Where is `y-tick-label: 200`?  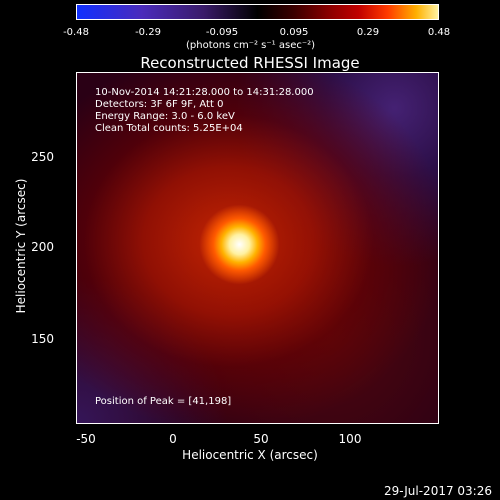 y-tick-label: 200 is located at coordinates (42, 247).